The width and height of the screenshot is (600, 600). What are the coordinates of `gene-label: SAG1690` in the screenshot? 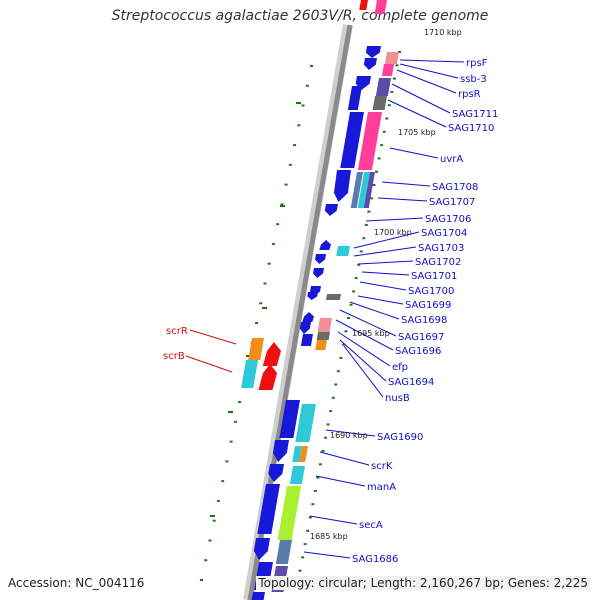 It's located at (400, 437).